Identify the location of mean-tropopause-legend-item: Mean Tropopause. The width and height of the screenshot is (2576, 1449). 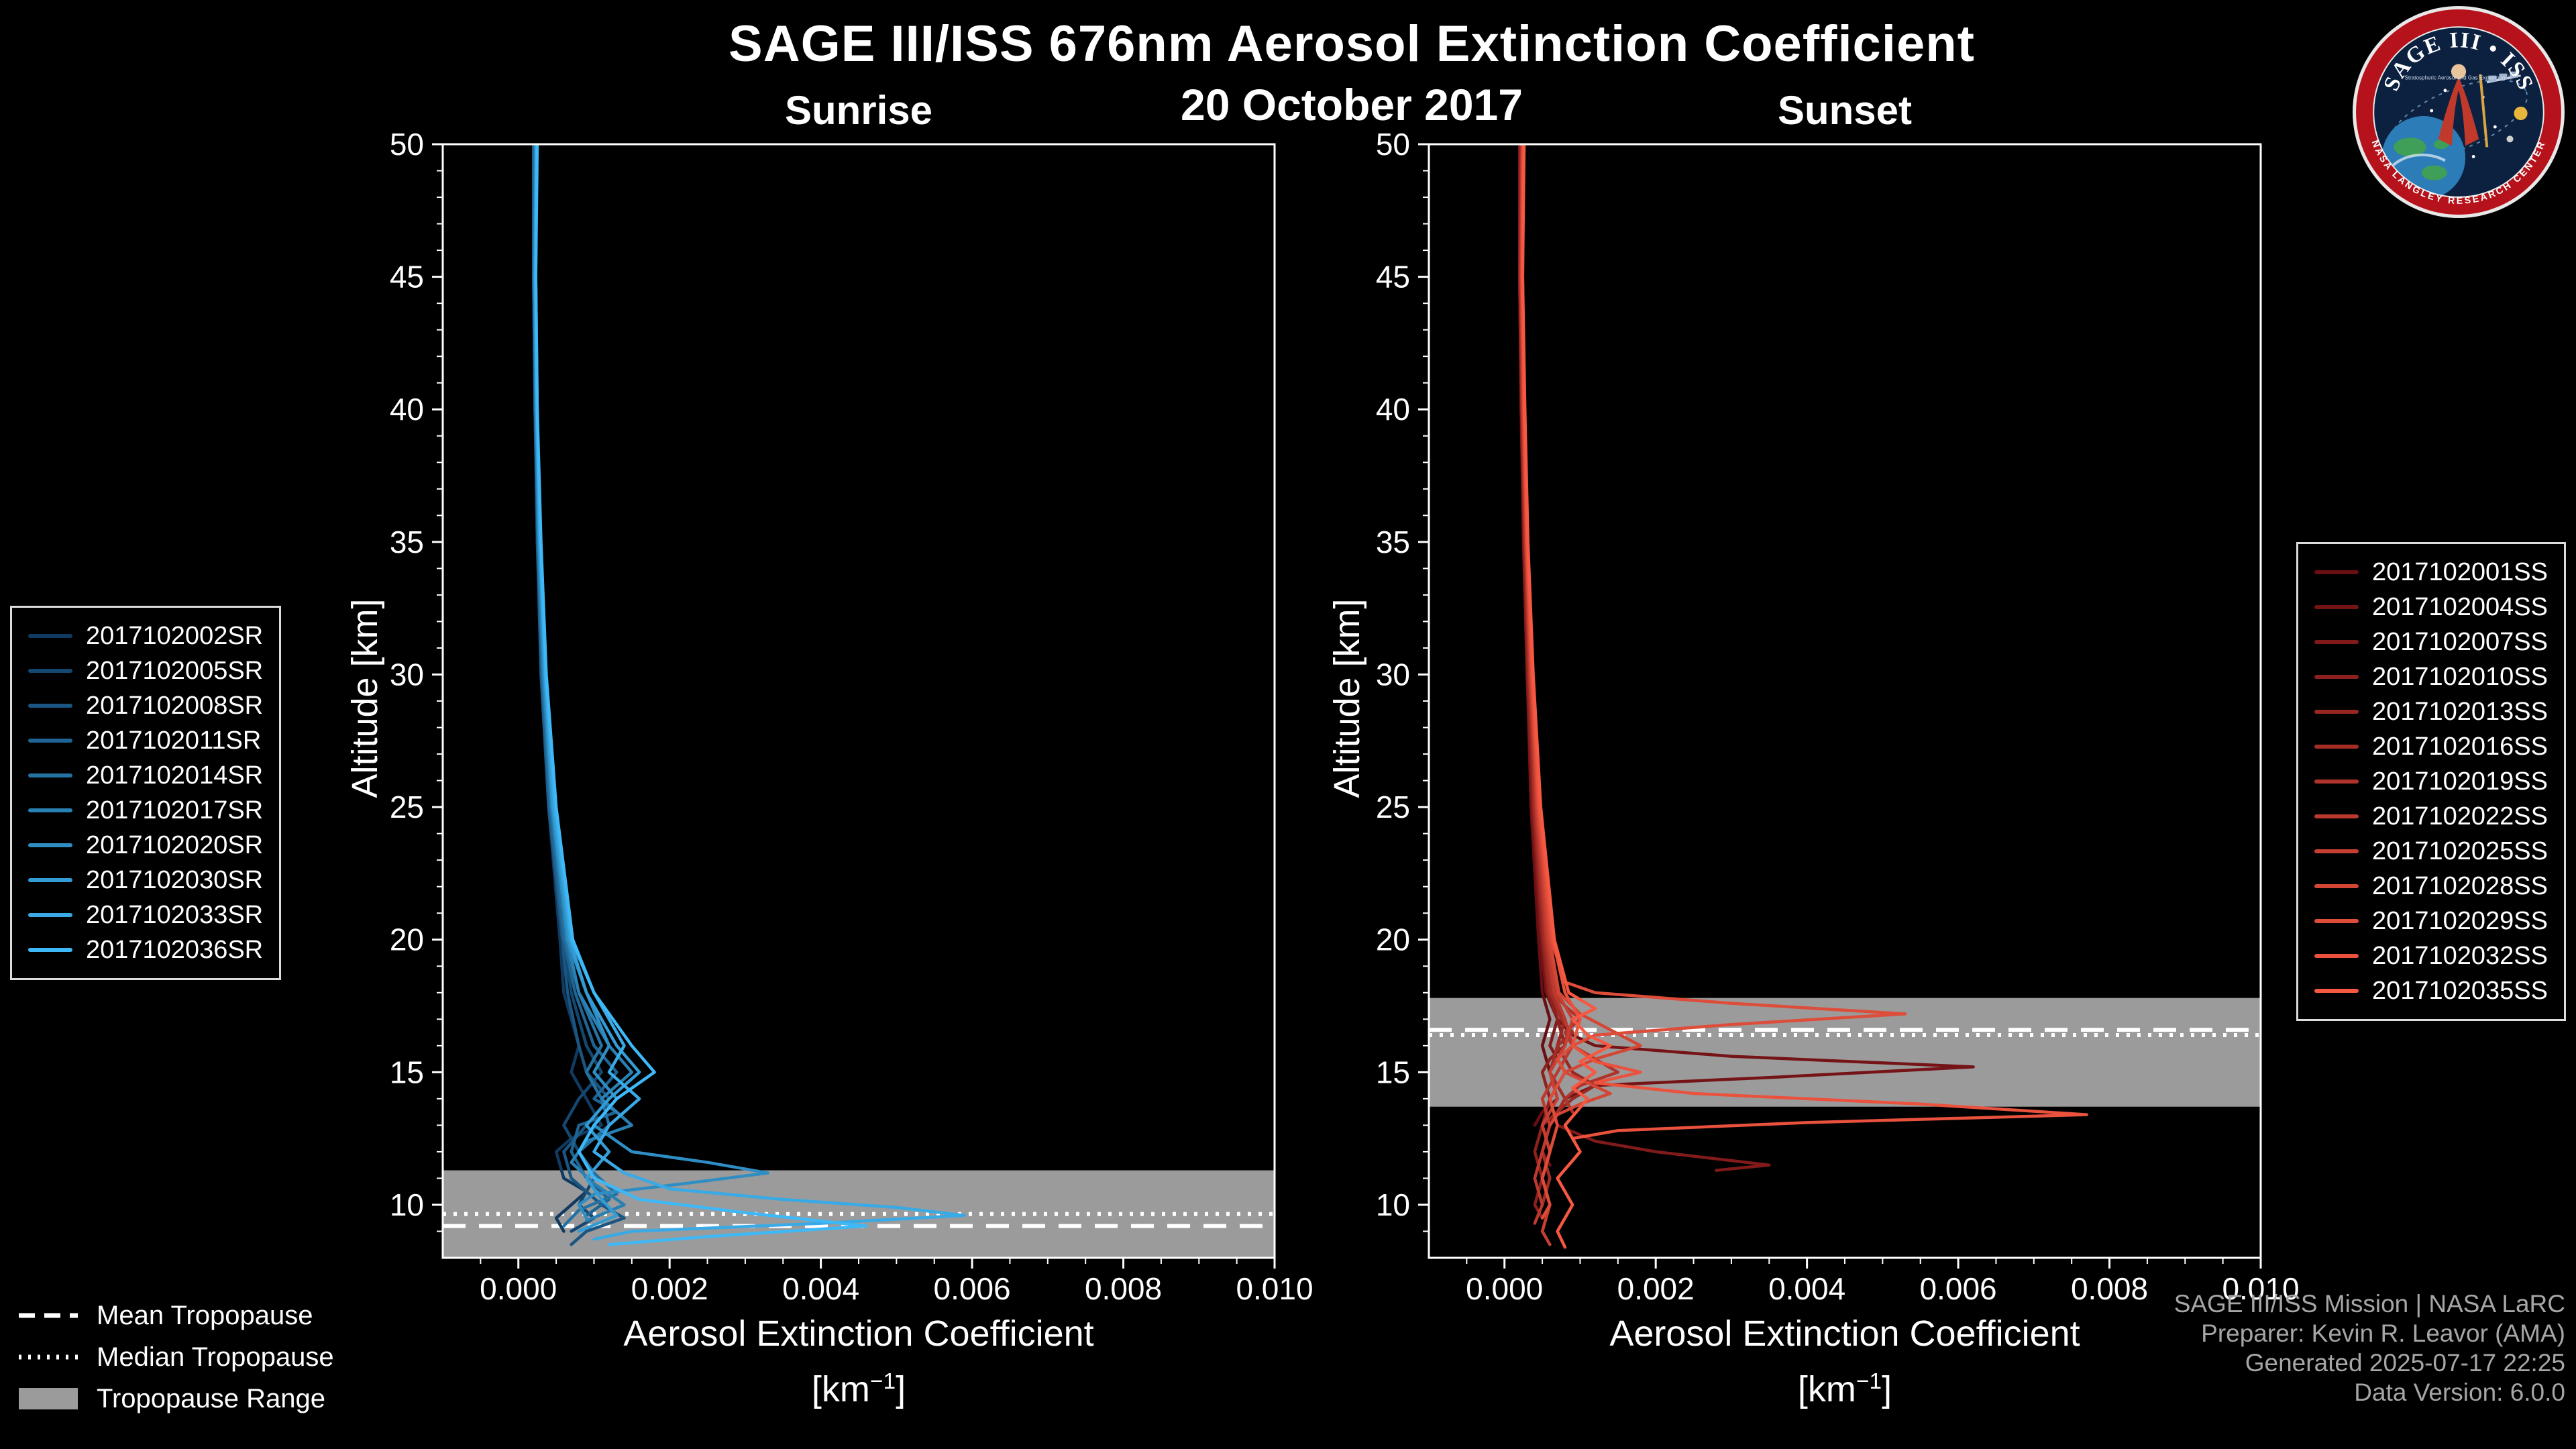
(175, 1315).